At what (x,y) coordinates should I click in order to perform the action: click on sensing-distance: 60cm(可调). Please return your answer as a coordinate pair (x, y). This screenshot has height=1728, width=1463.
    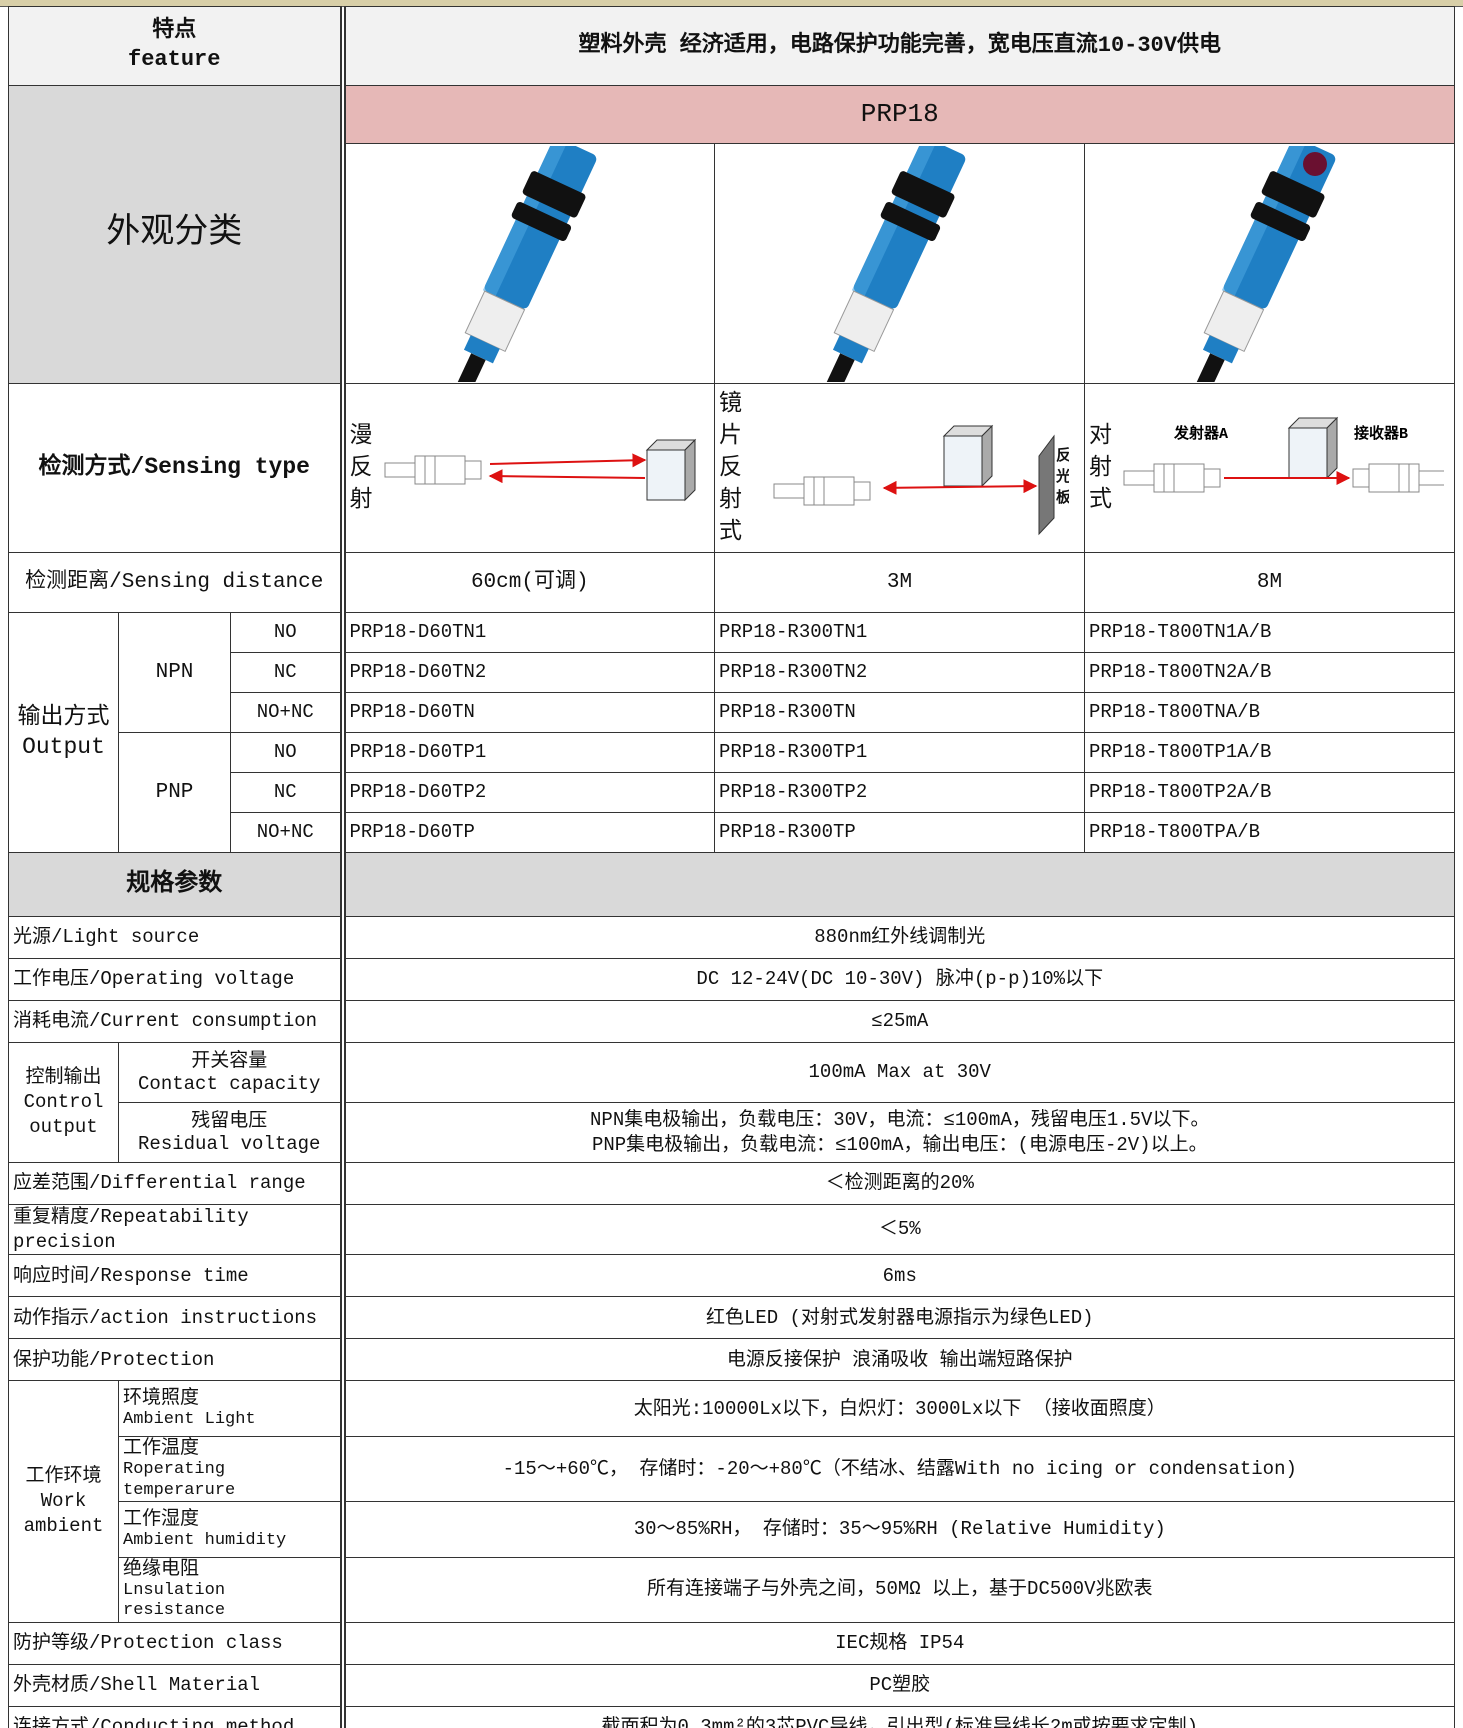
    Looking at the image, I should click on (527, 582).